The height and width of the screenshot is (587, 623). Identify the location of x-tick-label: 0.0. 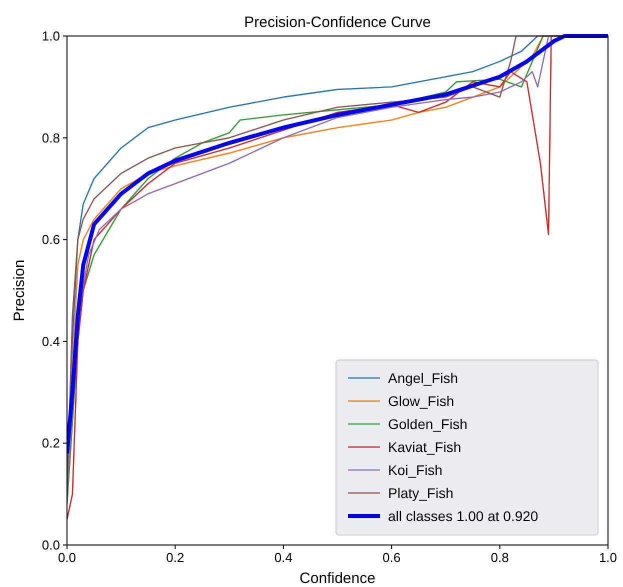
(67, 557).